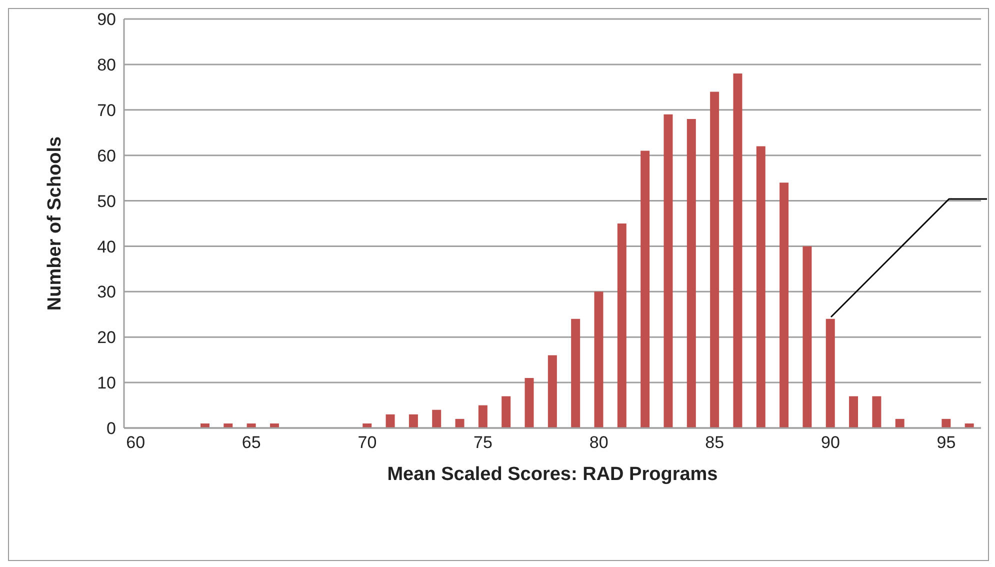  What do you see at coordinates (106, 292) in the screenshot?
I see `y-tick-label: 30` at bounding box center [106, 292].